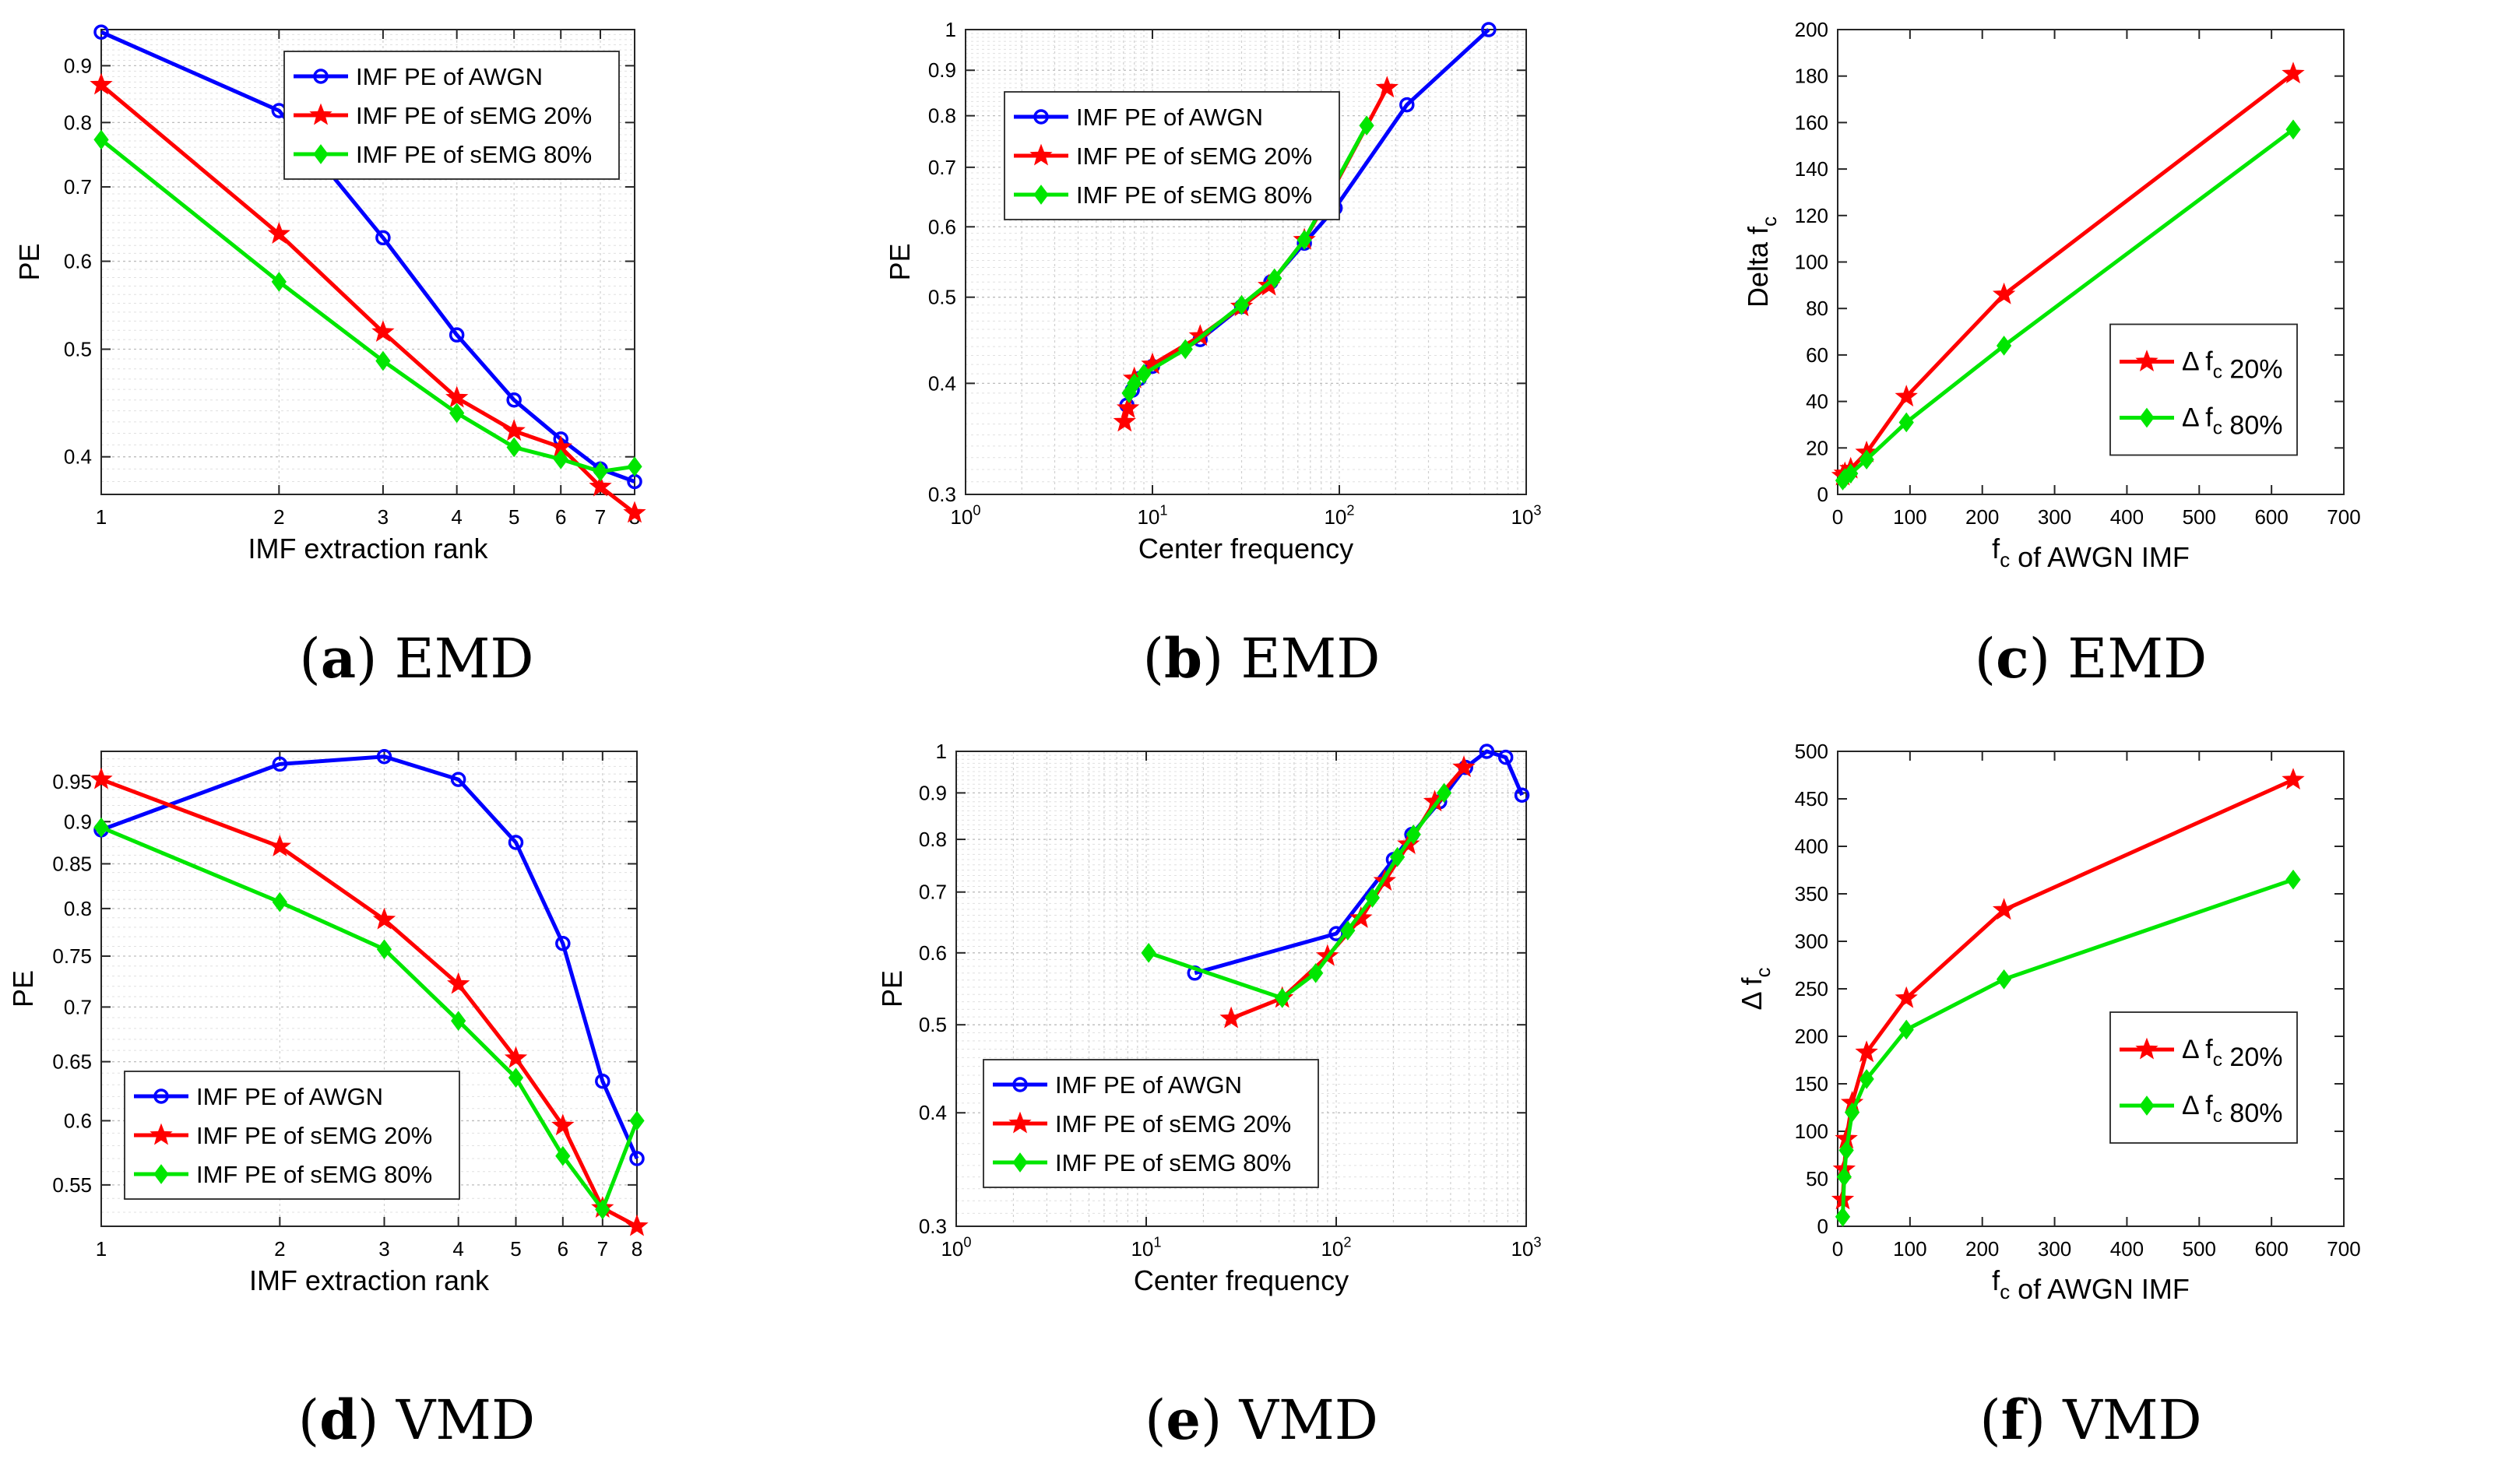 The height and width of the screenshot is (1484, 2498). Describe the element at coordinates (1822, 495) in the screenshot. I see `y-tick-label: 0` at that location.